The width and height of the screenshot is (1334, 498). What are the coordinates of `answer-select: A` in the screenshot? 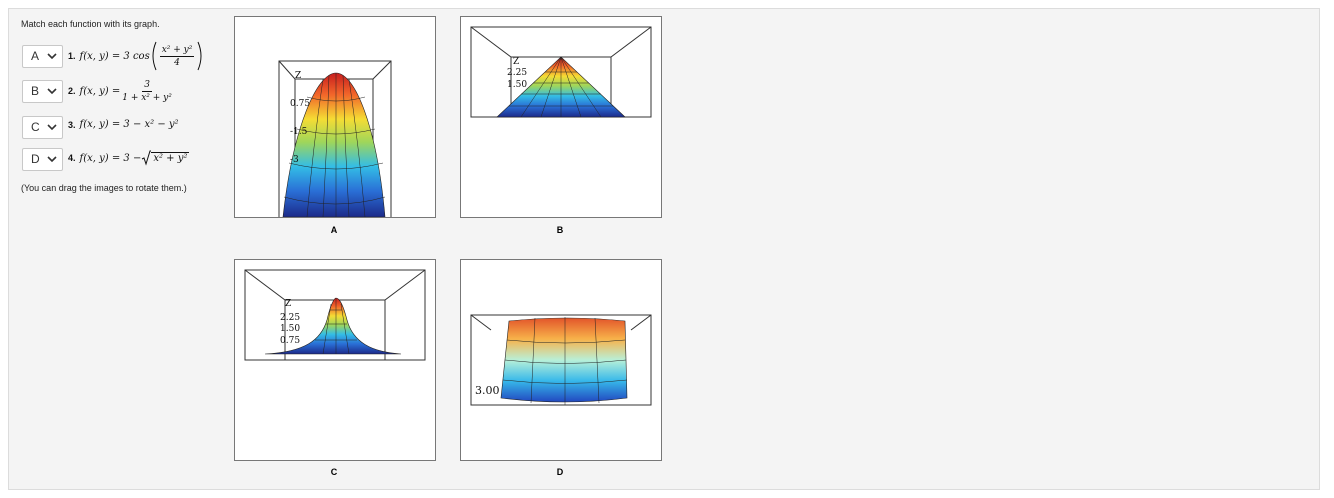 It's located at (42, 56).